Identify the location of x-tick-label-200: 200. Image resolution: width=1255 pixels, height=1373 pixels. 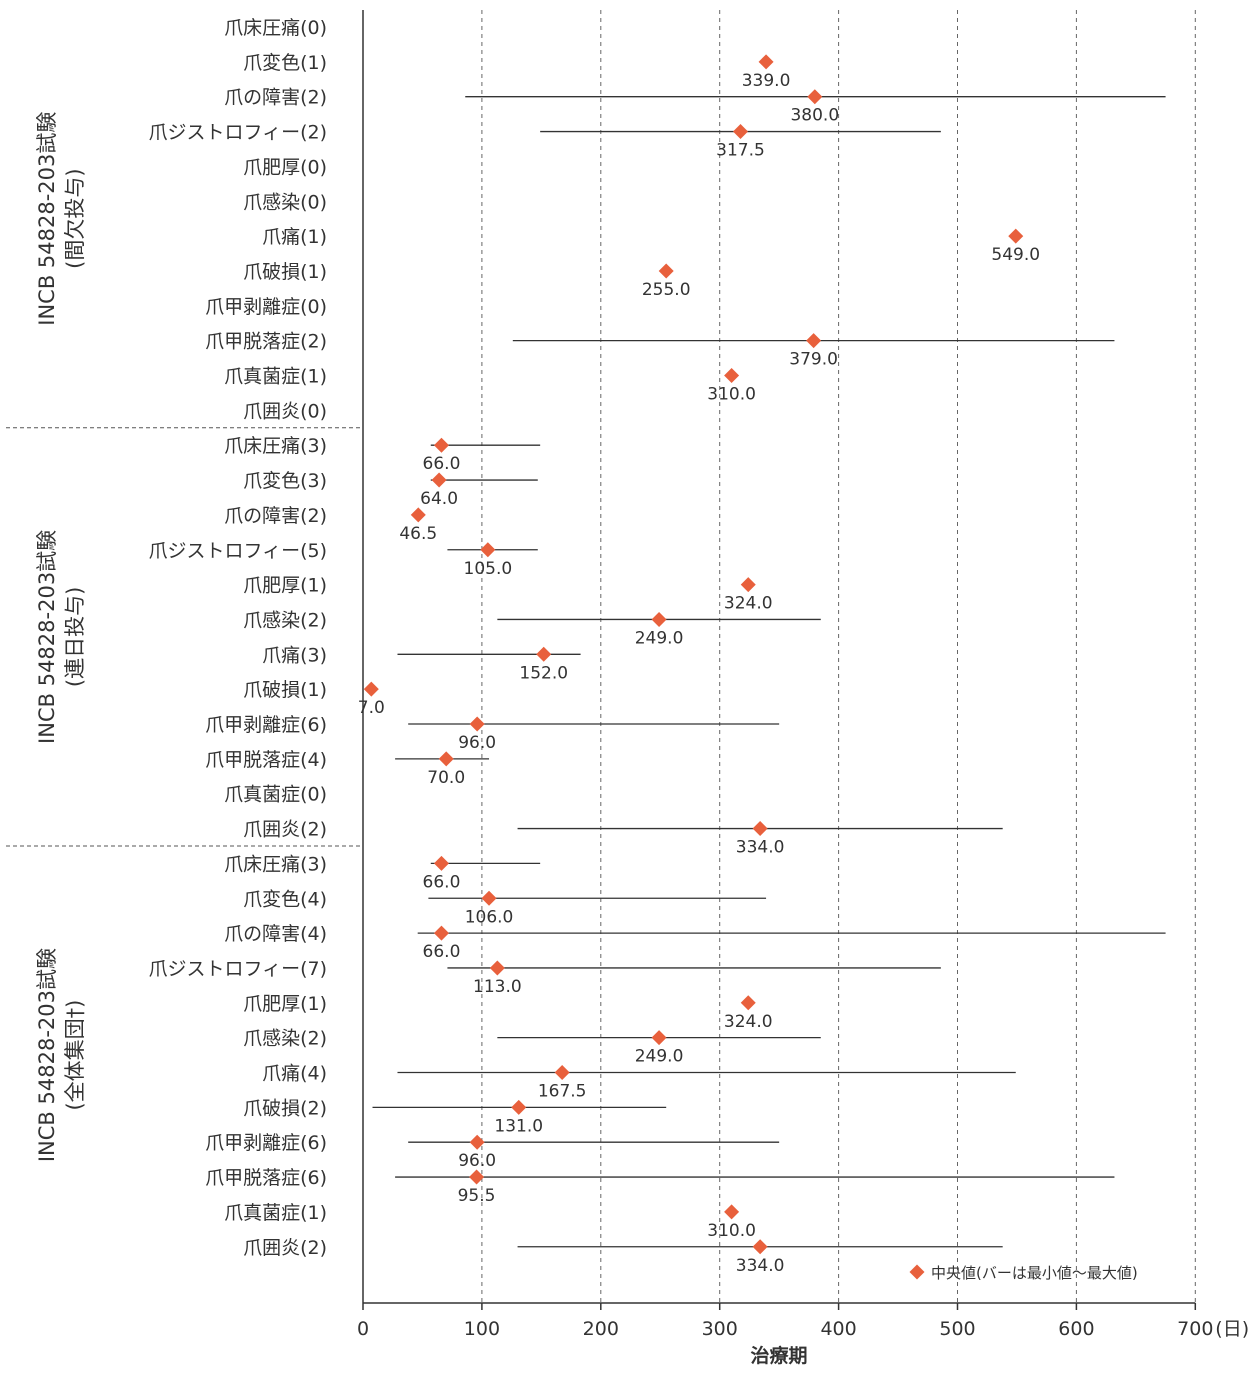
(601, 1329).